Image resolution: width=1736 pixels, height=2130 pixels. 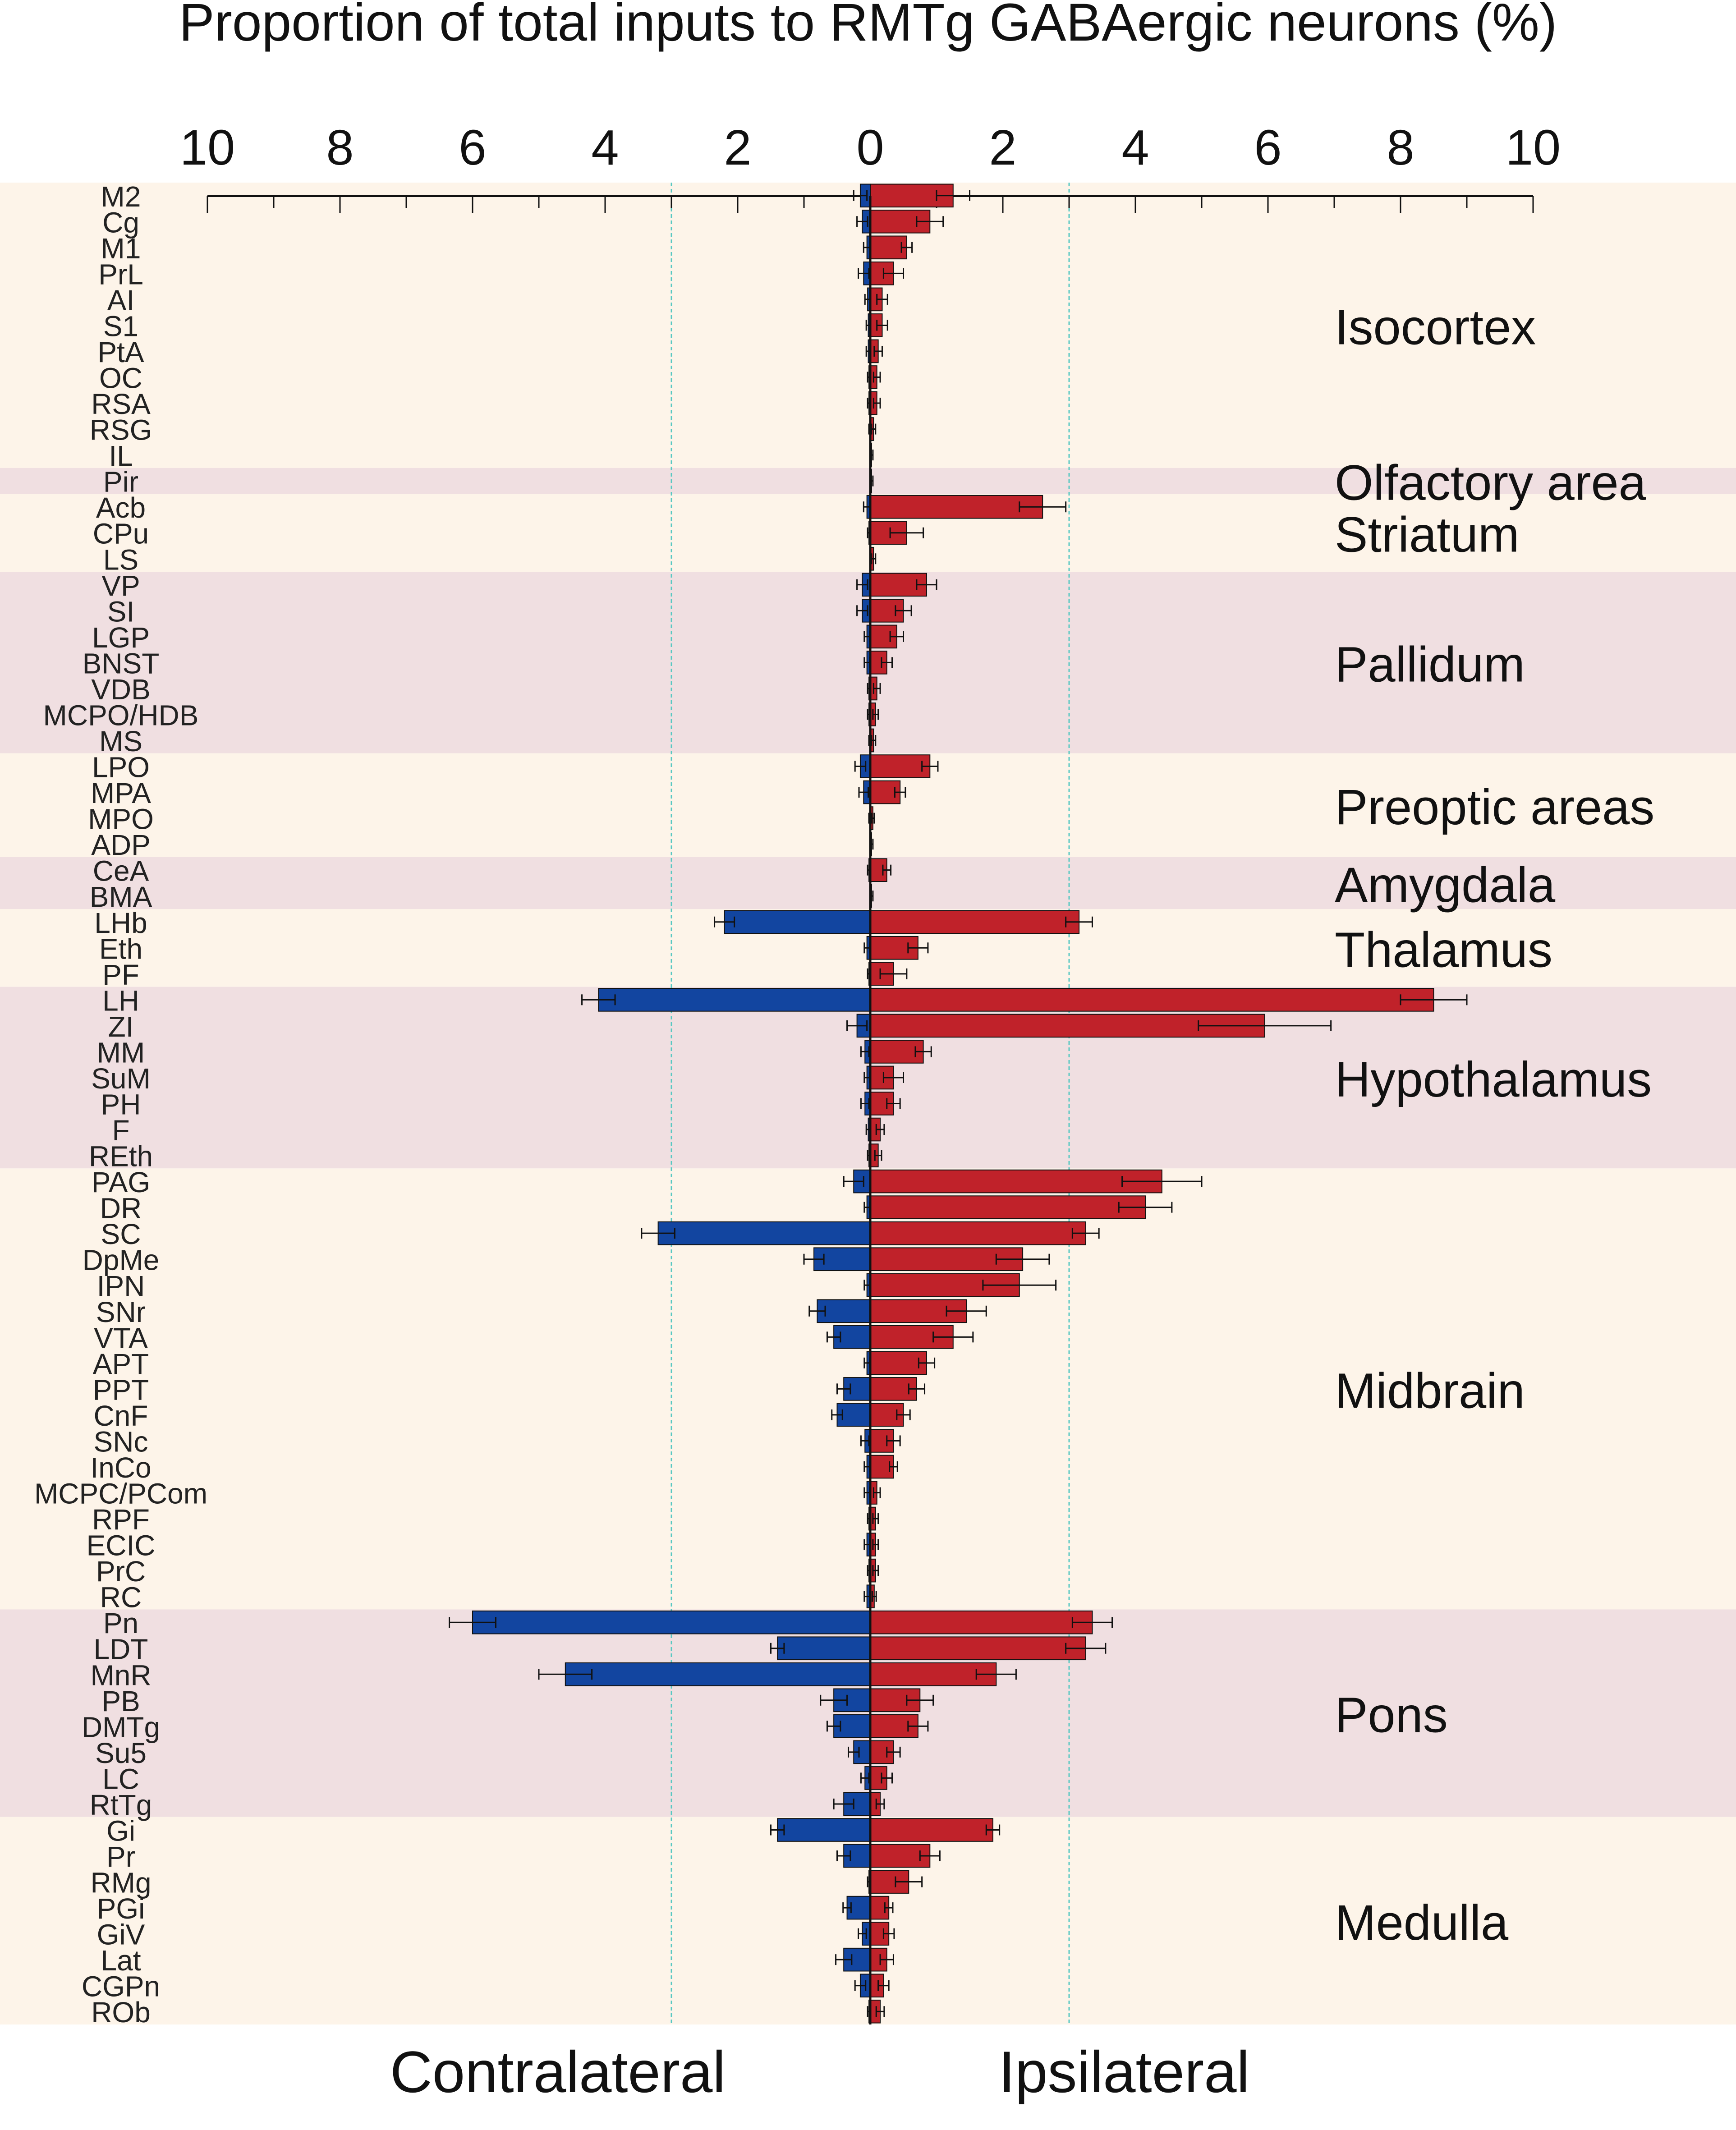 I want to click on row-label: ADP, so click(x=121, y=845).